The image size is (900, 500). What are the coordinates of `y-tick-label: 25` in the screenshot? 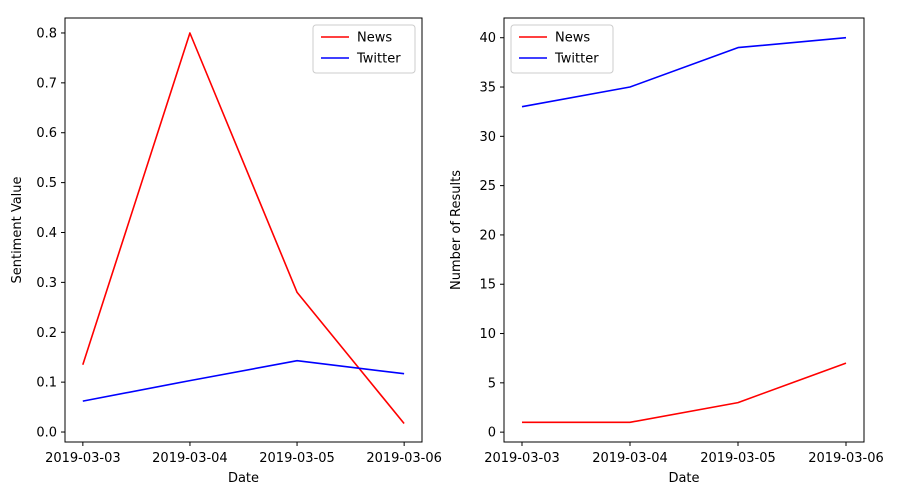 It's located at (487, 186).